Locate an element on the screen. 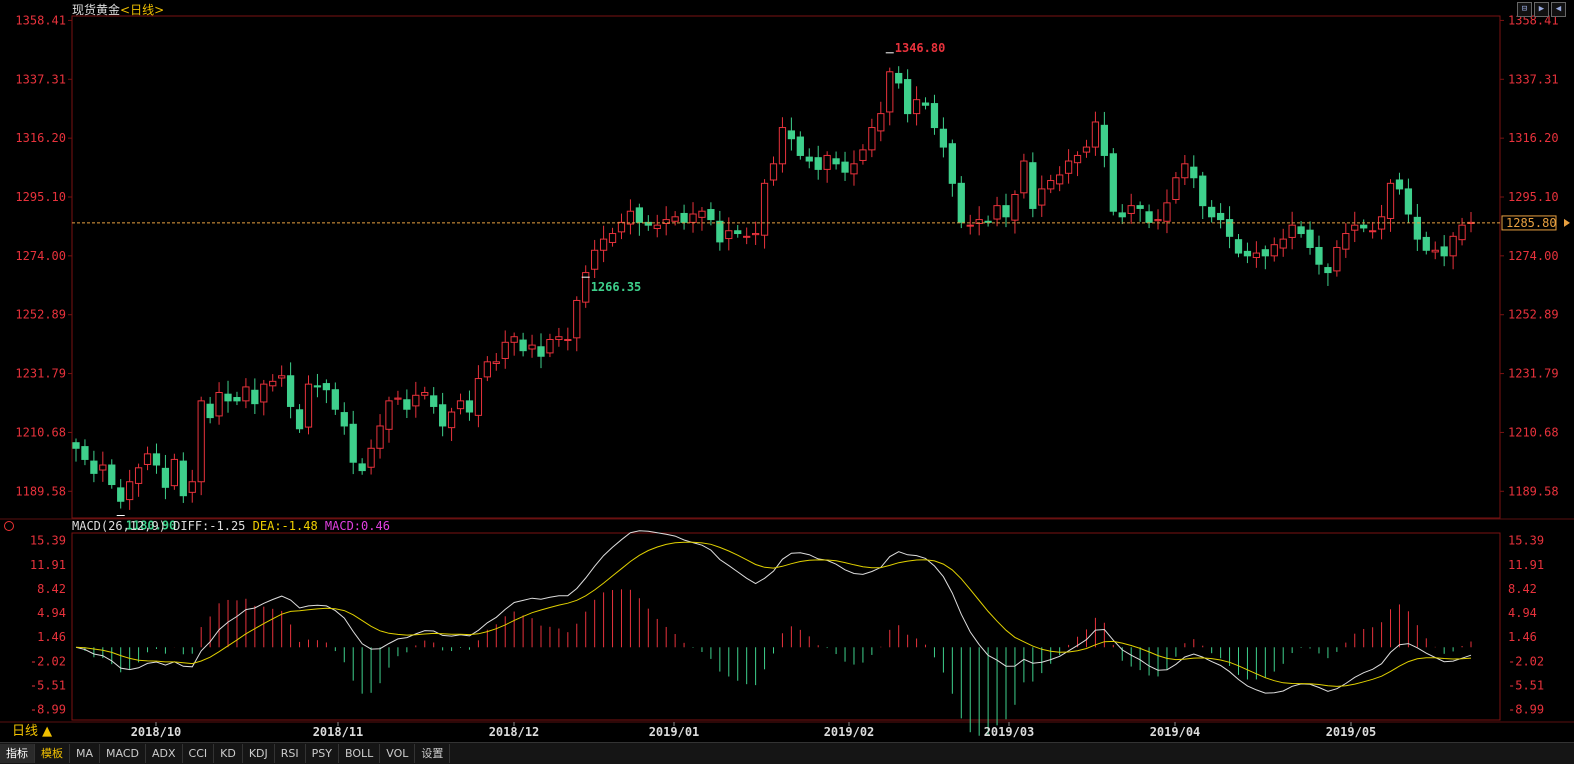 The width and height of the screenshot is (1574, 764). tab-settings: 设置 is located at coordinates (433, 753).